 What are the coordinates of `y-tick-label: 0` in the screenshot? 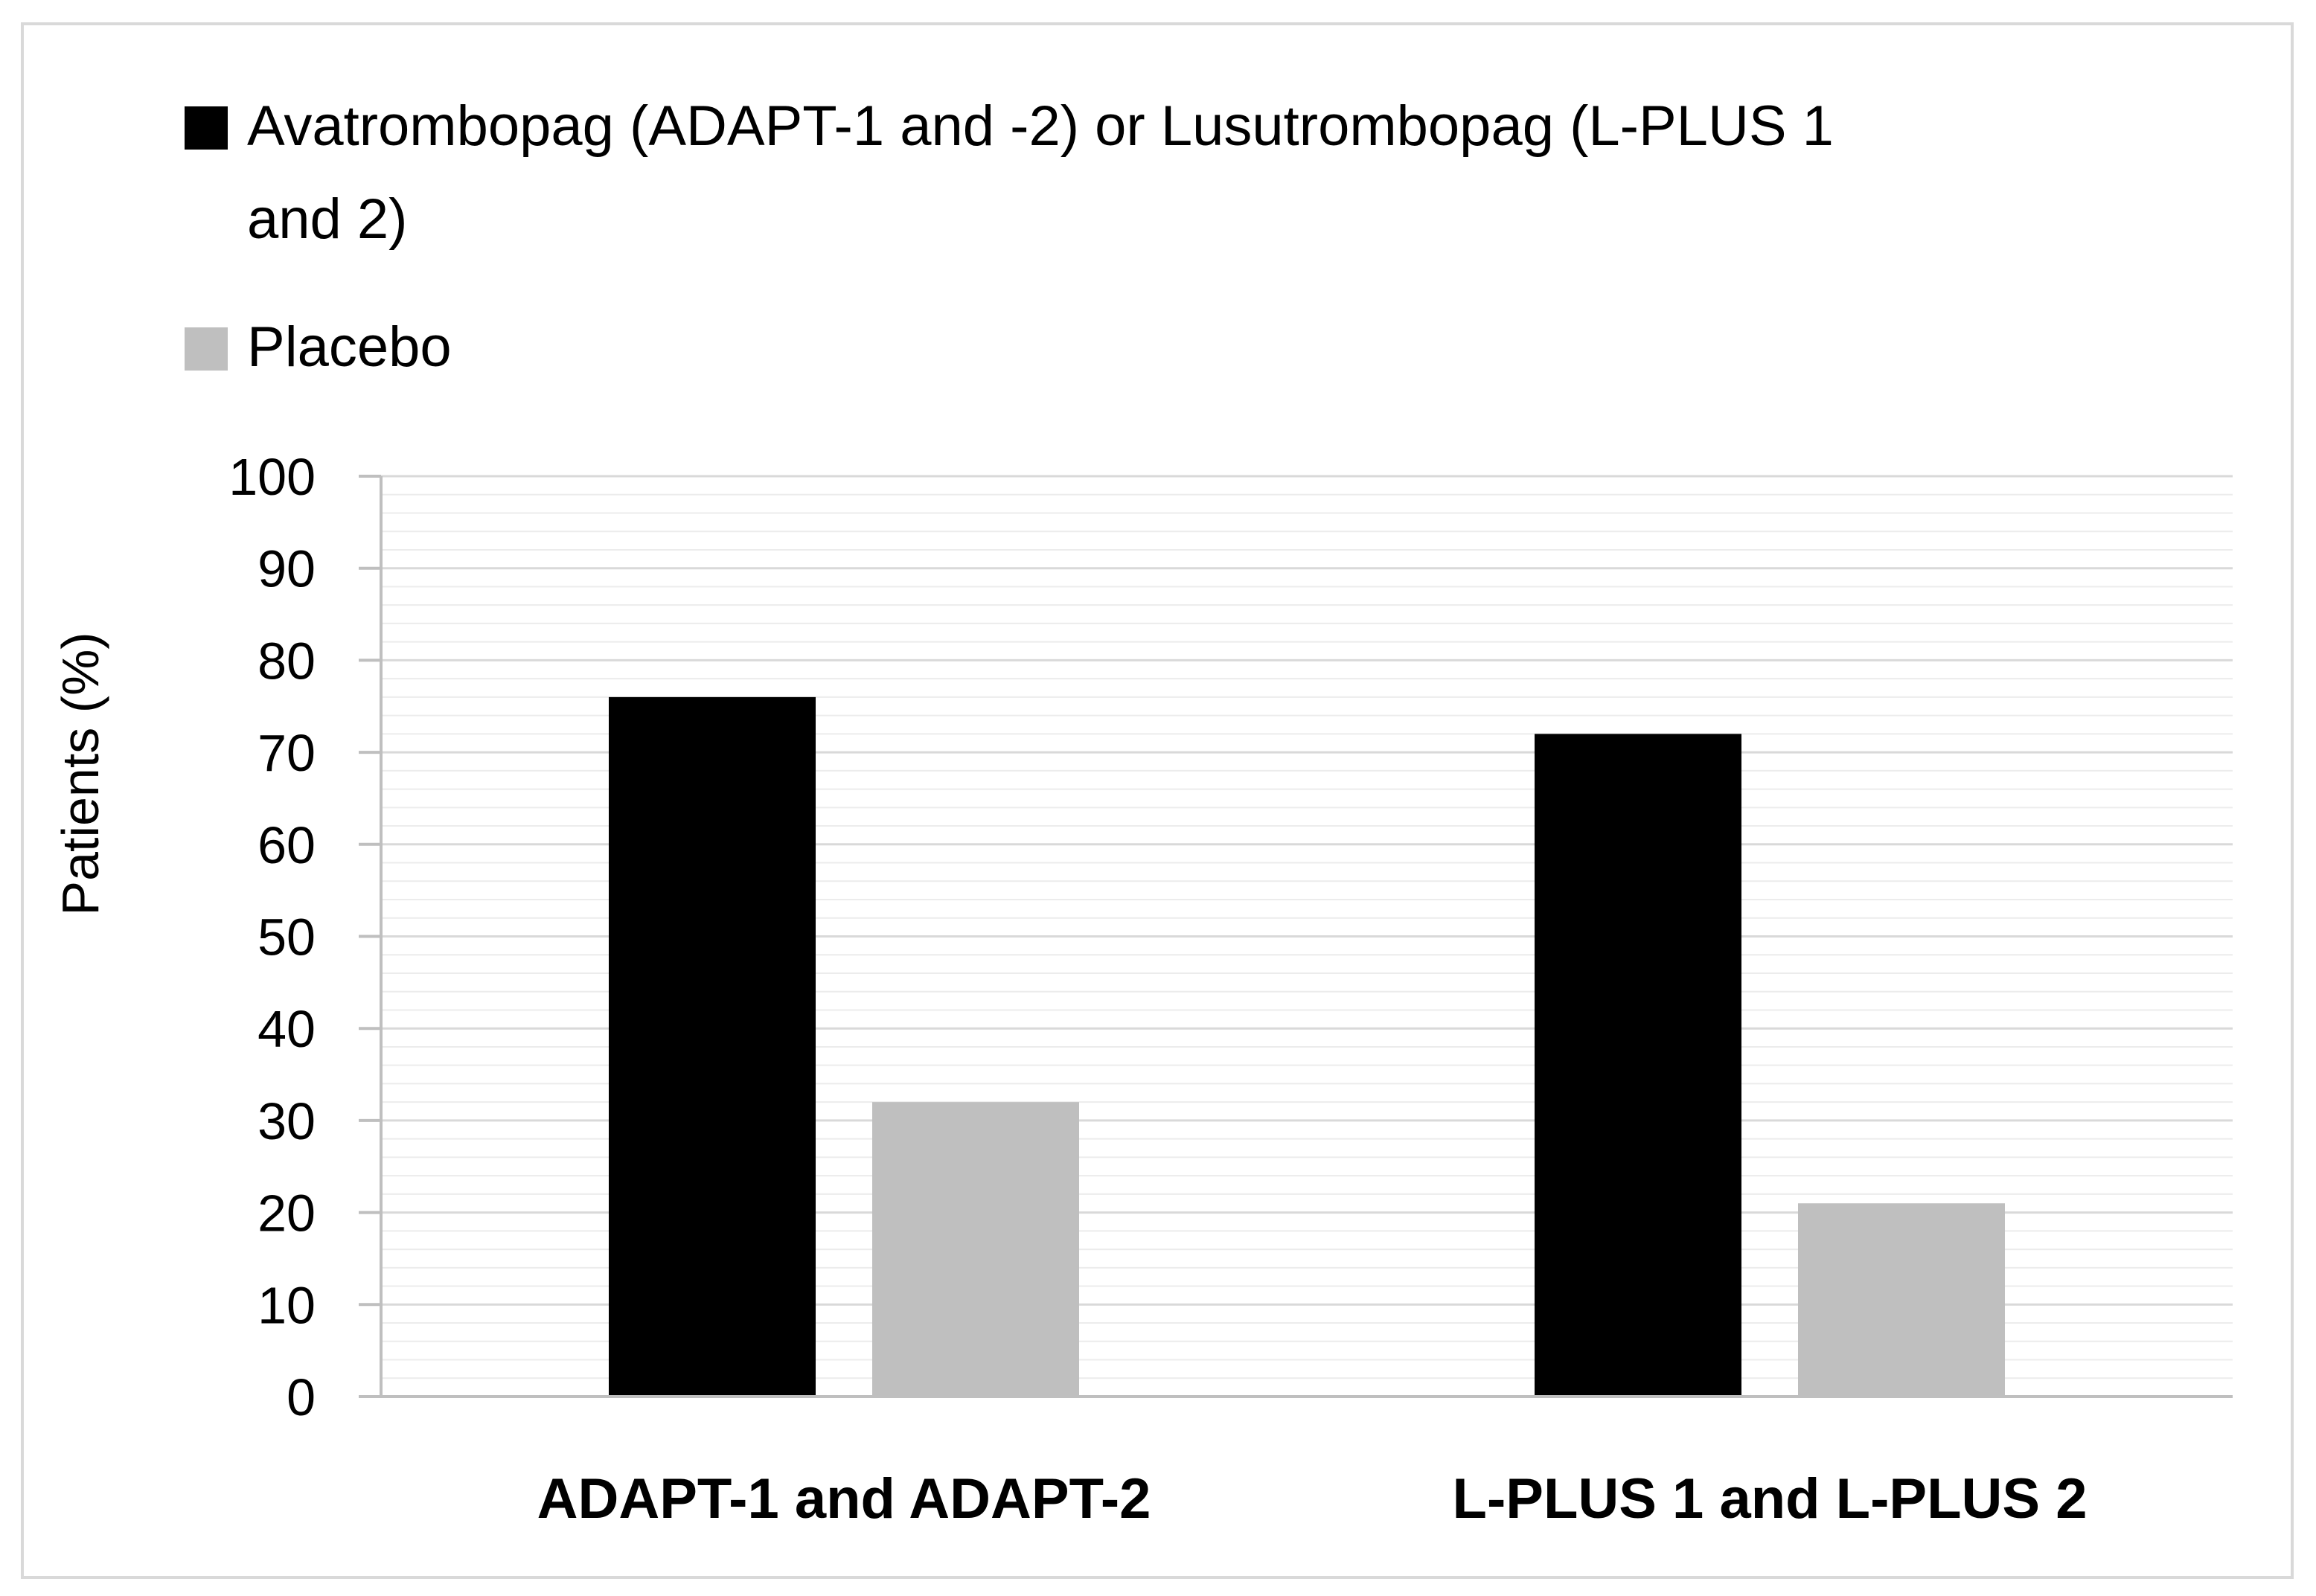 It's located at (301, 1397).